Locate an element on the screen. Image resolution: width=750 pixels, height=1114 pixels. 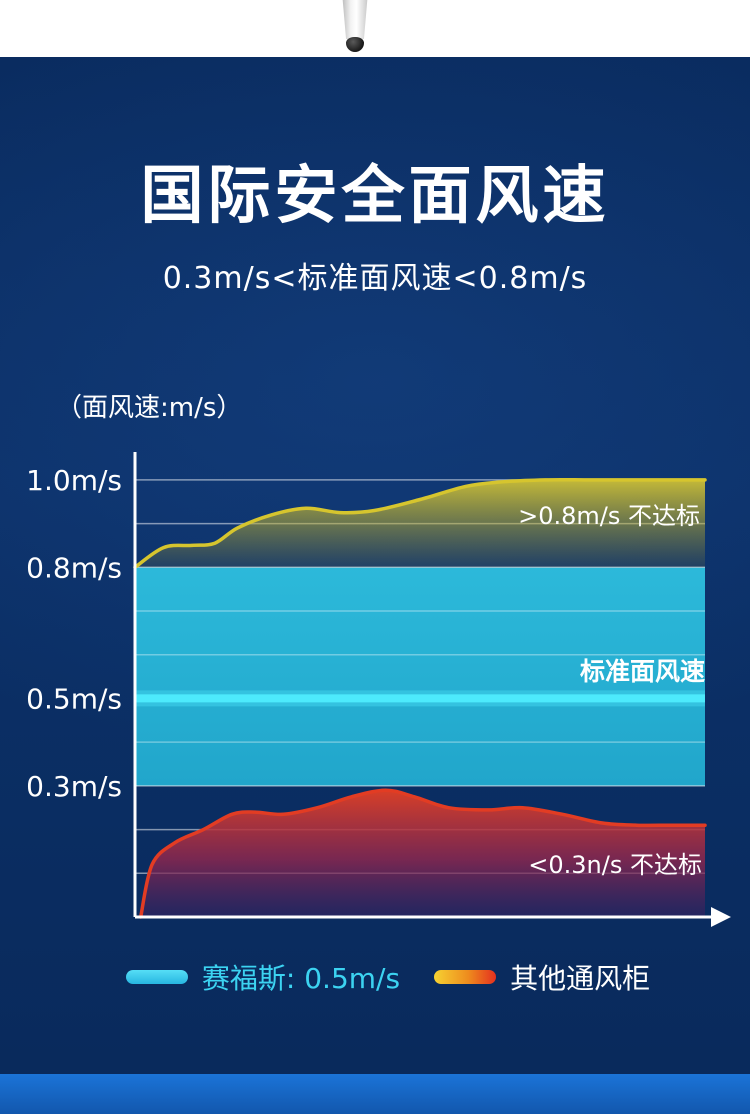
svg-text: 0.8m/s is located at coordinates (74, 567).